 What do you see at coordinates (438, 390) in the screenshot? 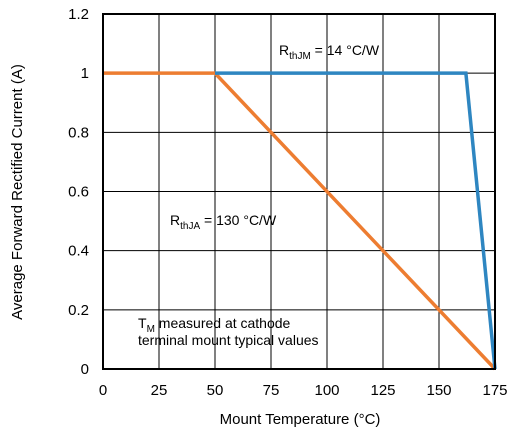
I see `x-tick-label: 150` at bounding box center [438, 390].